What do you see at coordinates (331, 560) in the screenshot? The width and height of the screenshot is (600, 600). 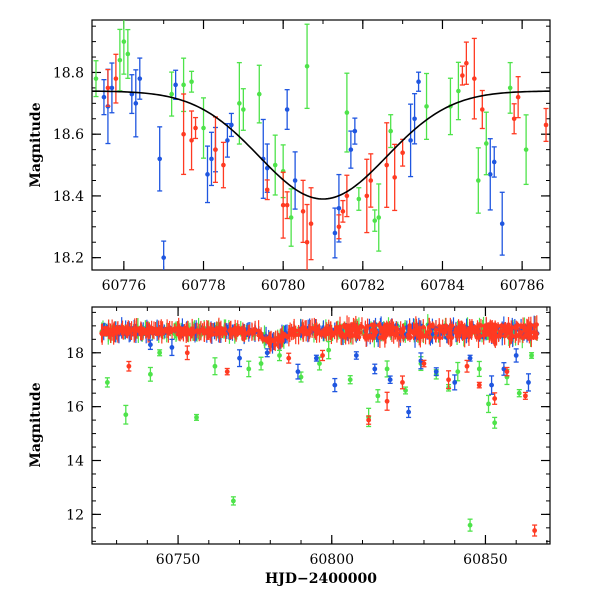 I see `bottom-x-tick-label: 60800` at bounding box center [331, 560].